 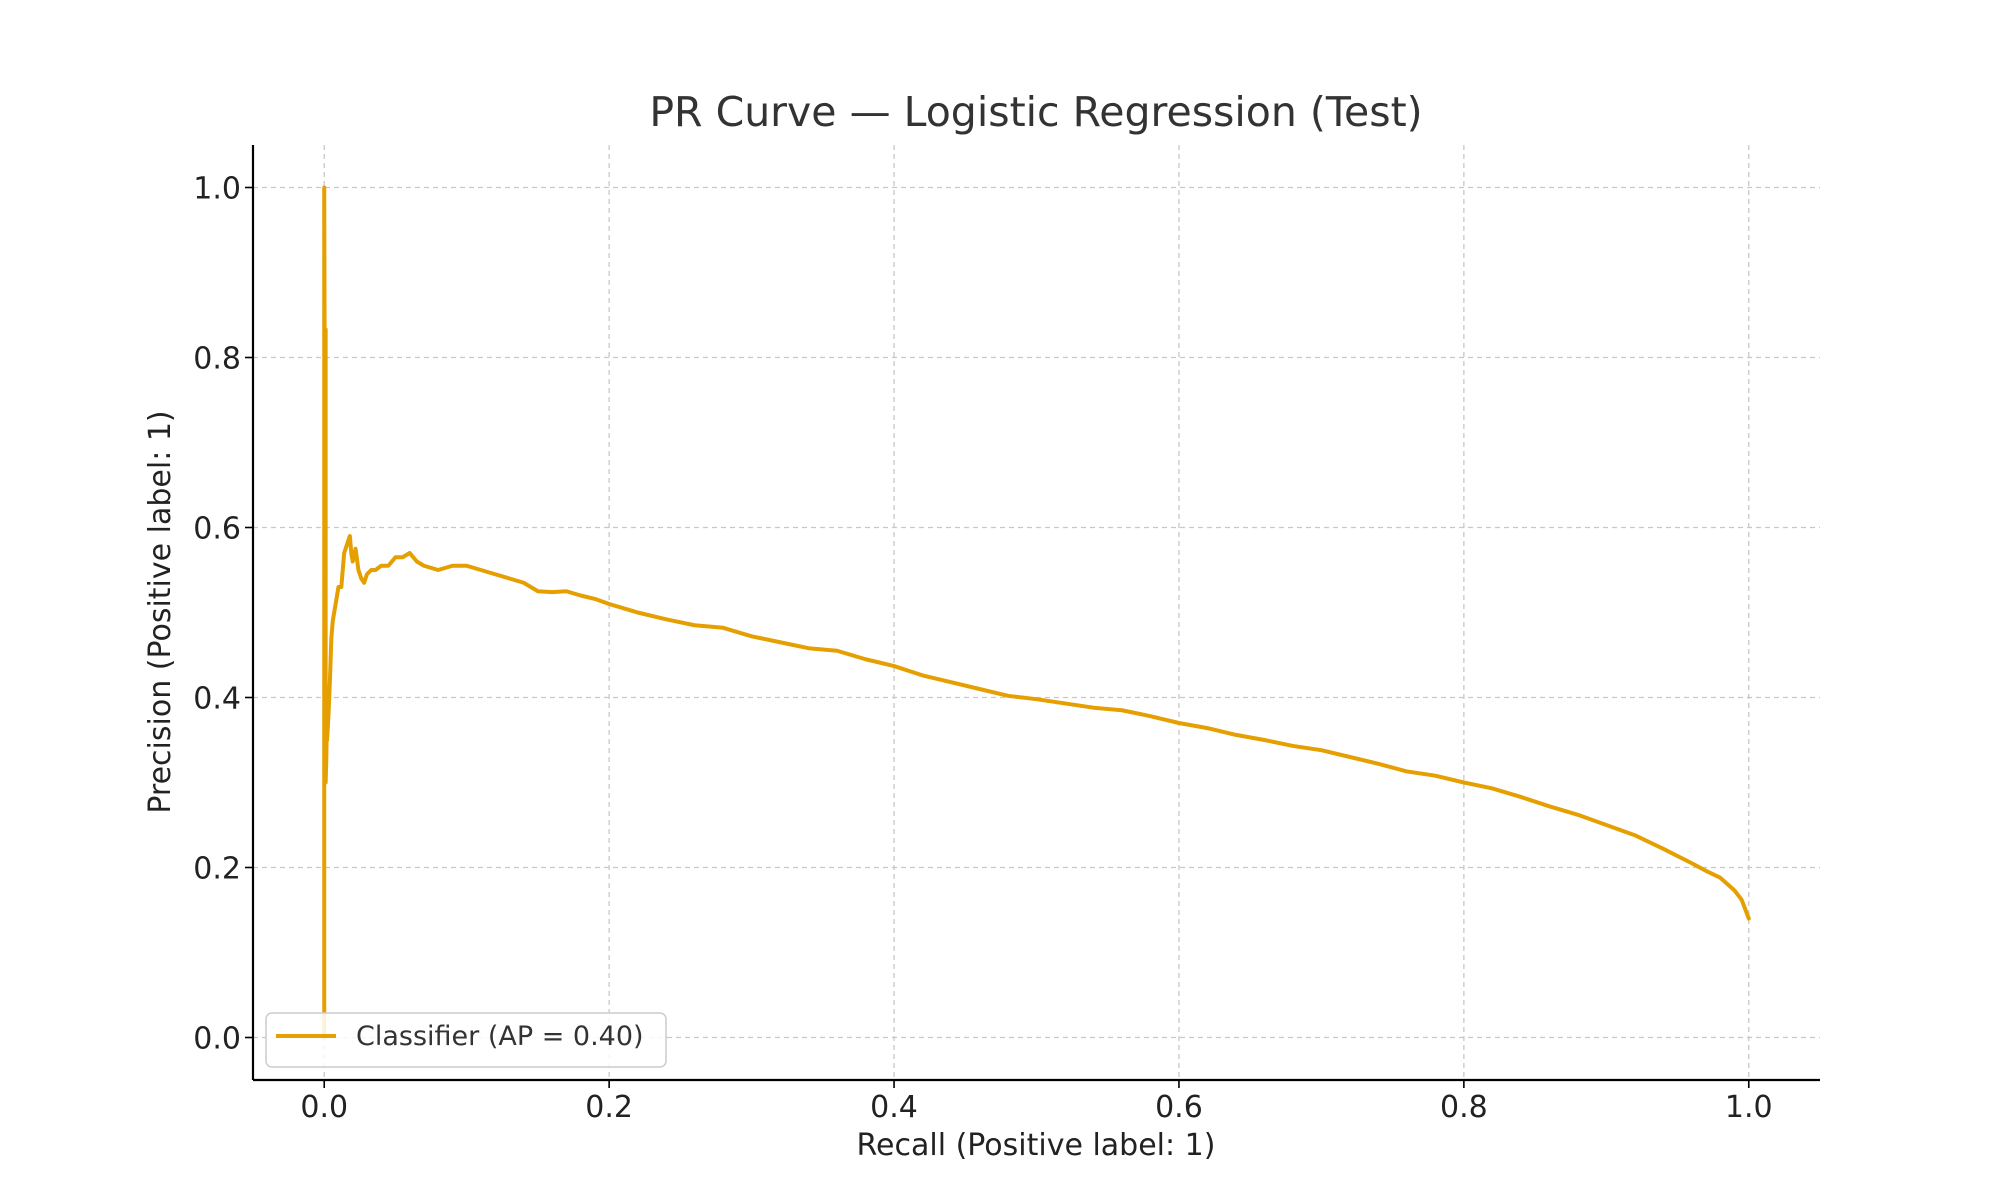 I want to click on y-tick-label: 0.4, so click(x=217, y=699).